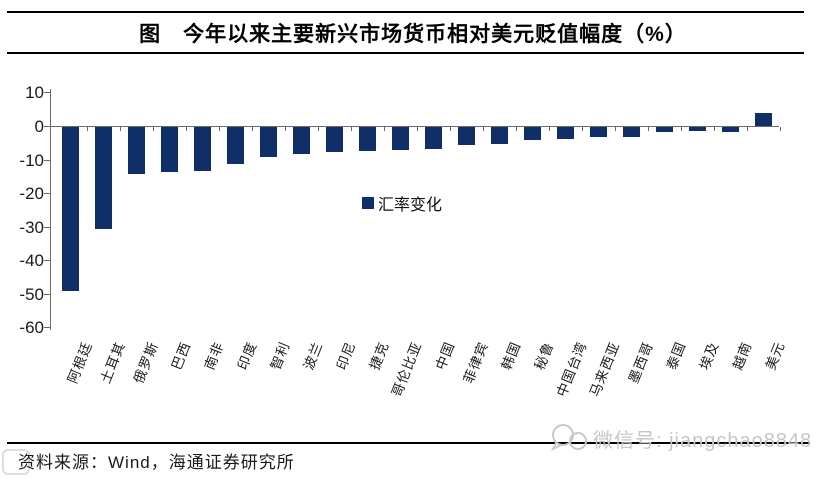 This screenshot has width=826, height=479. What do you see at coordinates (79, 362) in the screenshot?
I see `x-axis-label: 阿根廷` at bounding box center [79, 362].